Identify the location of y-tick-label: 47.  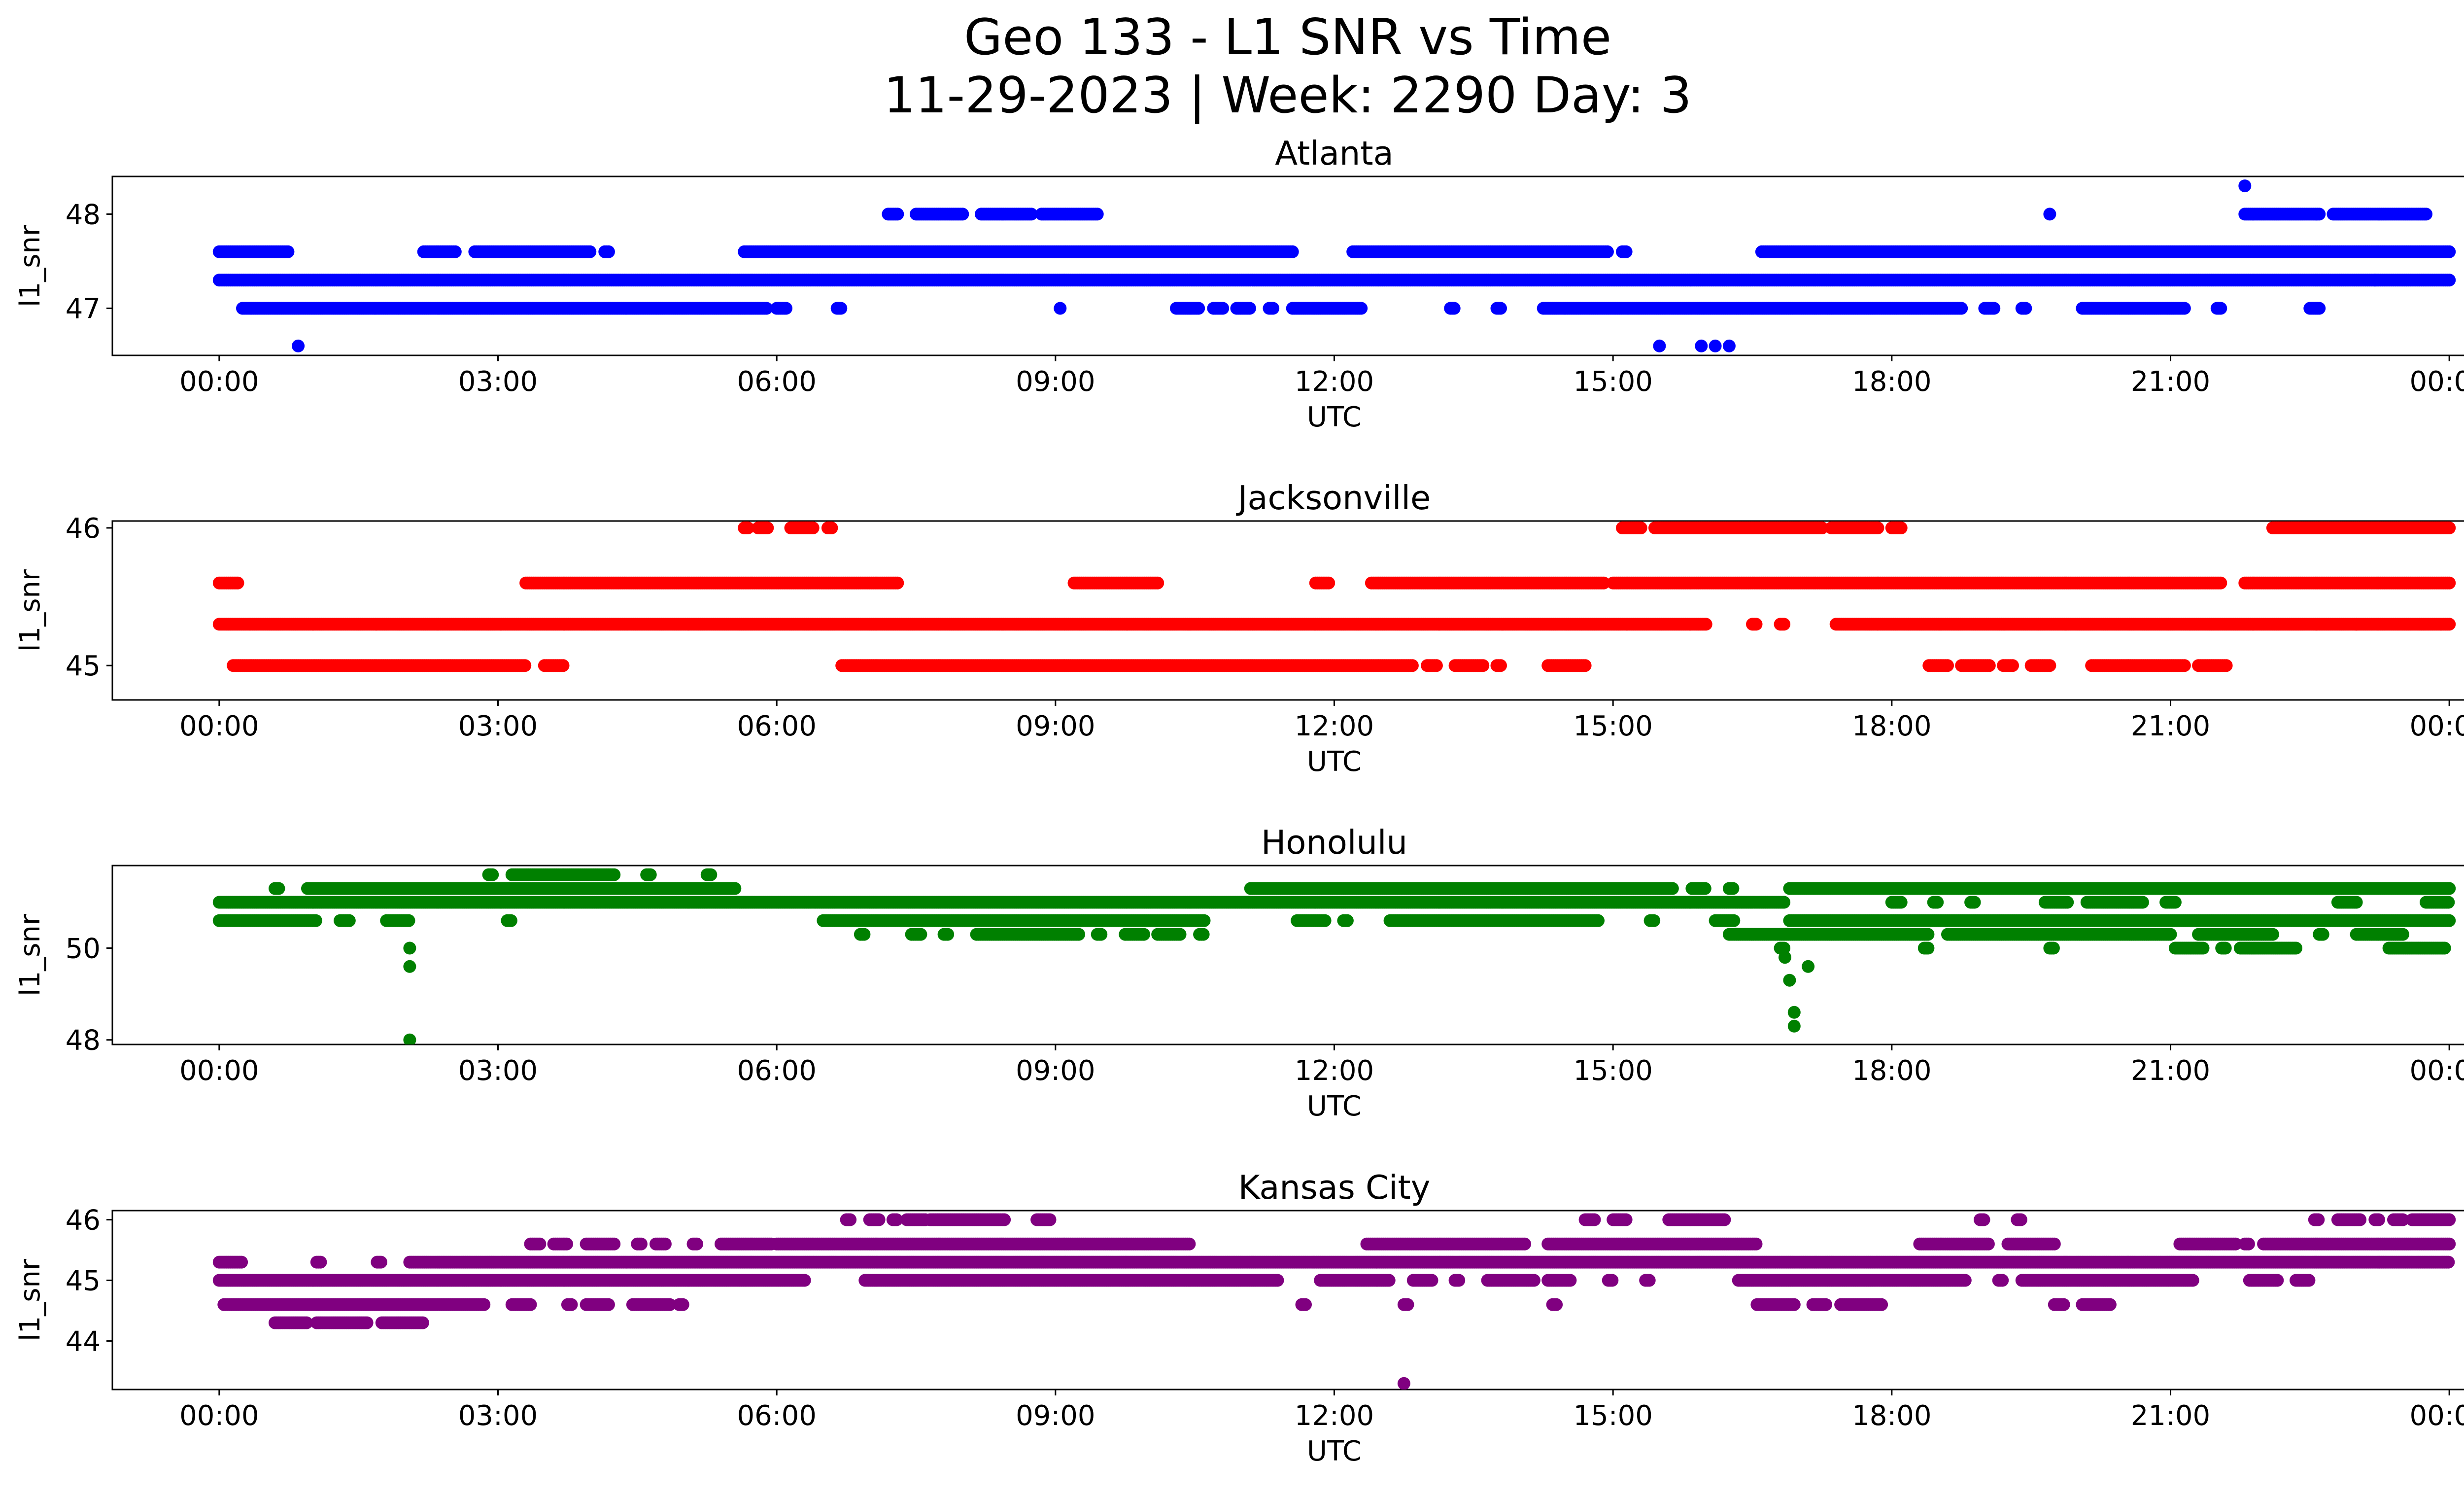
(83, 309).